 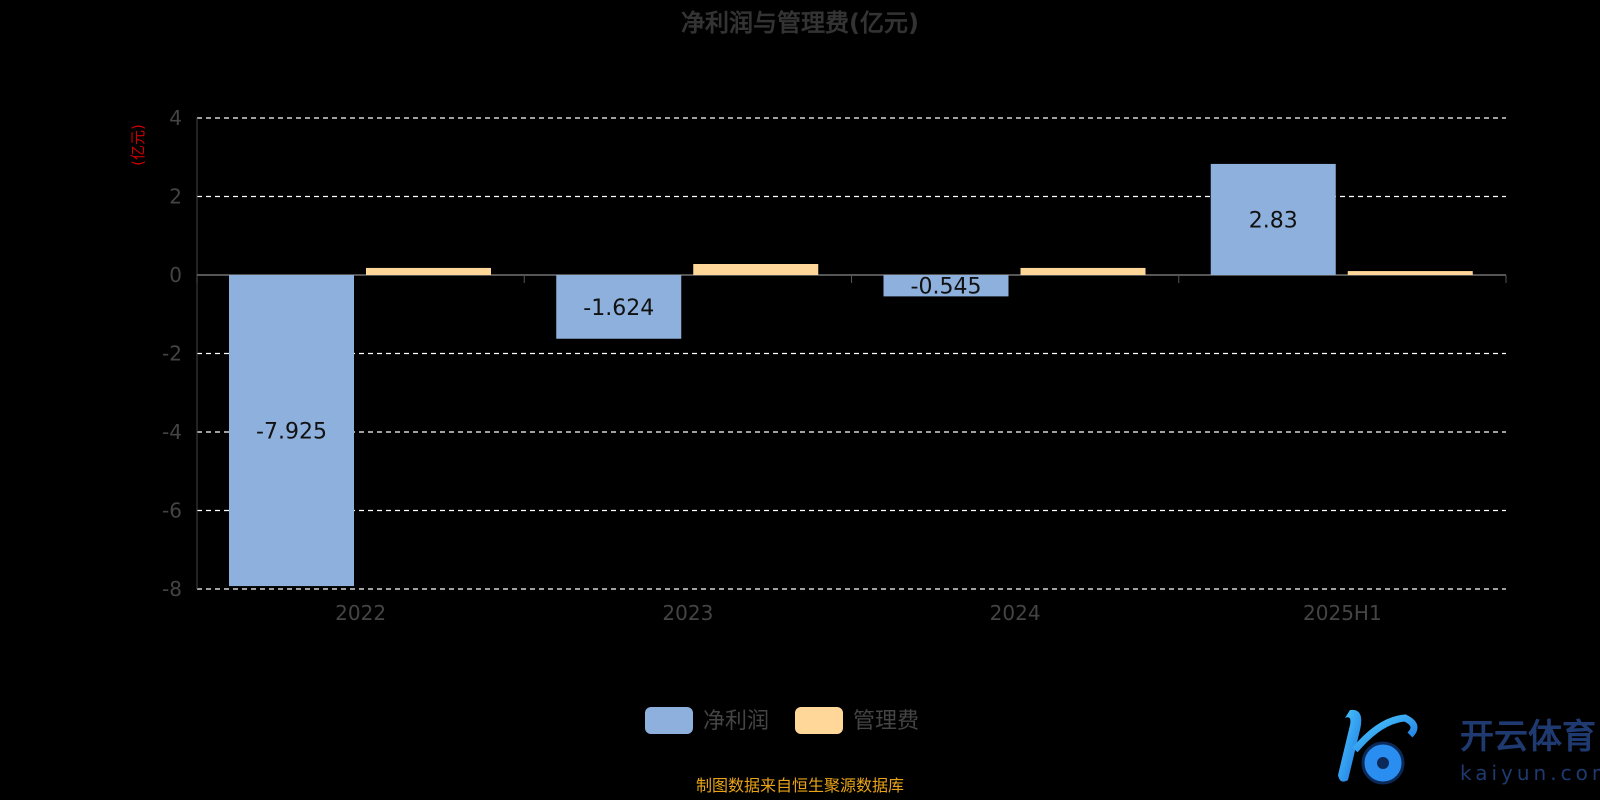 What do you see at coordinates (800, 785) in the screenshot?
I see `source-note: 制图数据来自恒生聚源数据库` at bounding box center [800, 785].